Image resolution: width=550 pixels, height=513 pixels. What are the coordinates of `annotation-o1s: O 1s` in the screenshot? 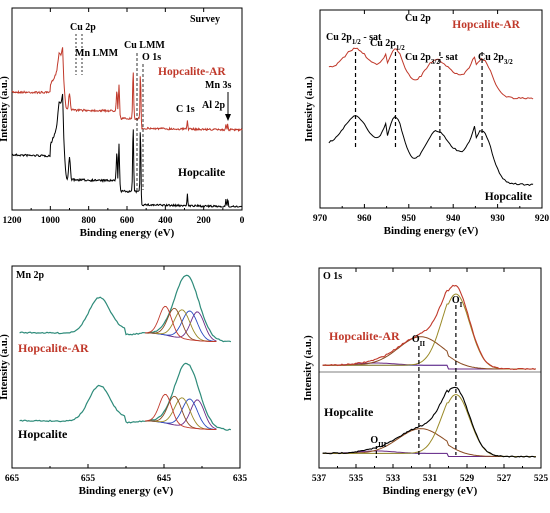 It's located at (151, 57).